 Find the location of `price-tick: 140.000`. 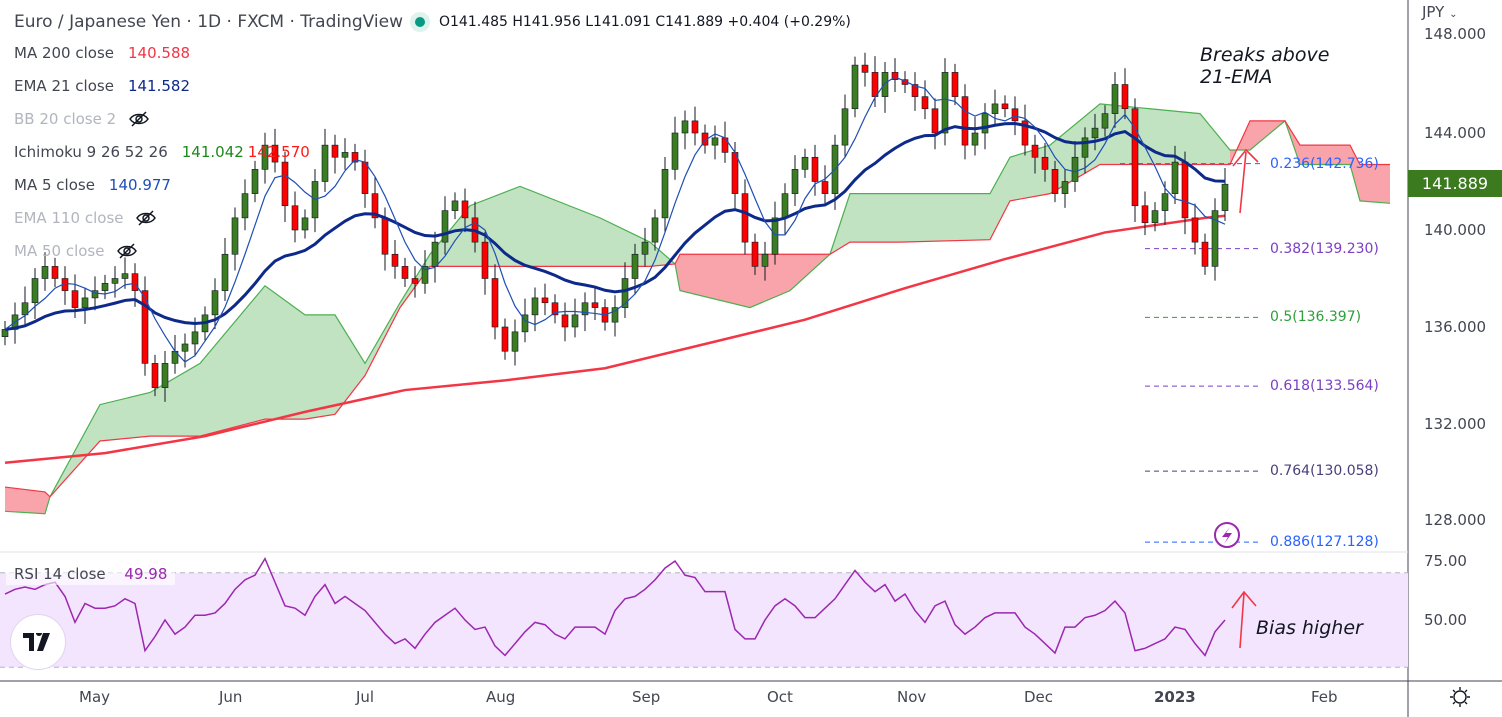

price-tick: 140.000 is located at coordinates (1455, 230).